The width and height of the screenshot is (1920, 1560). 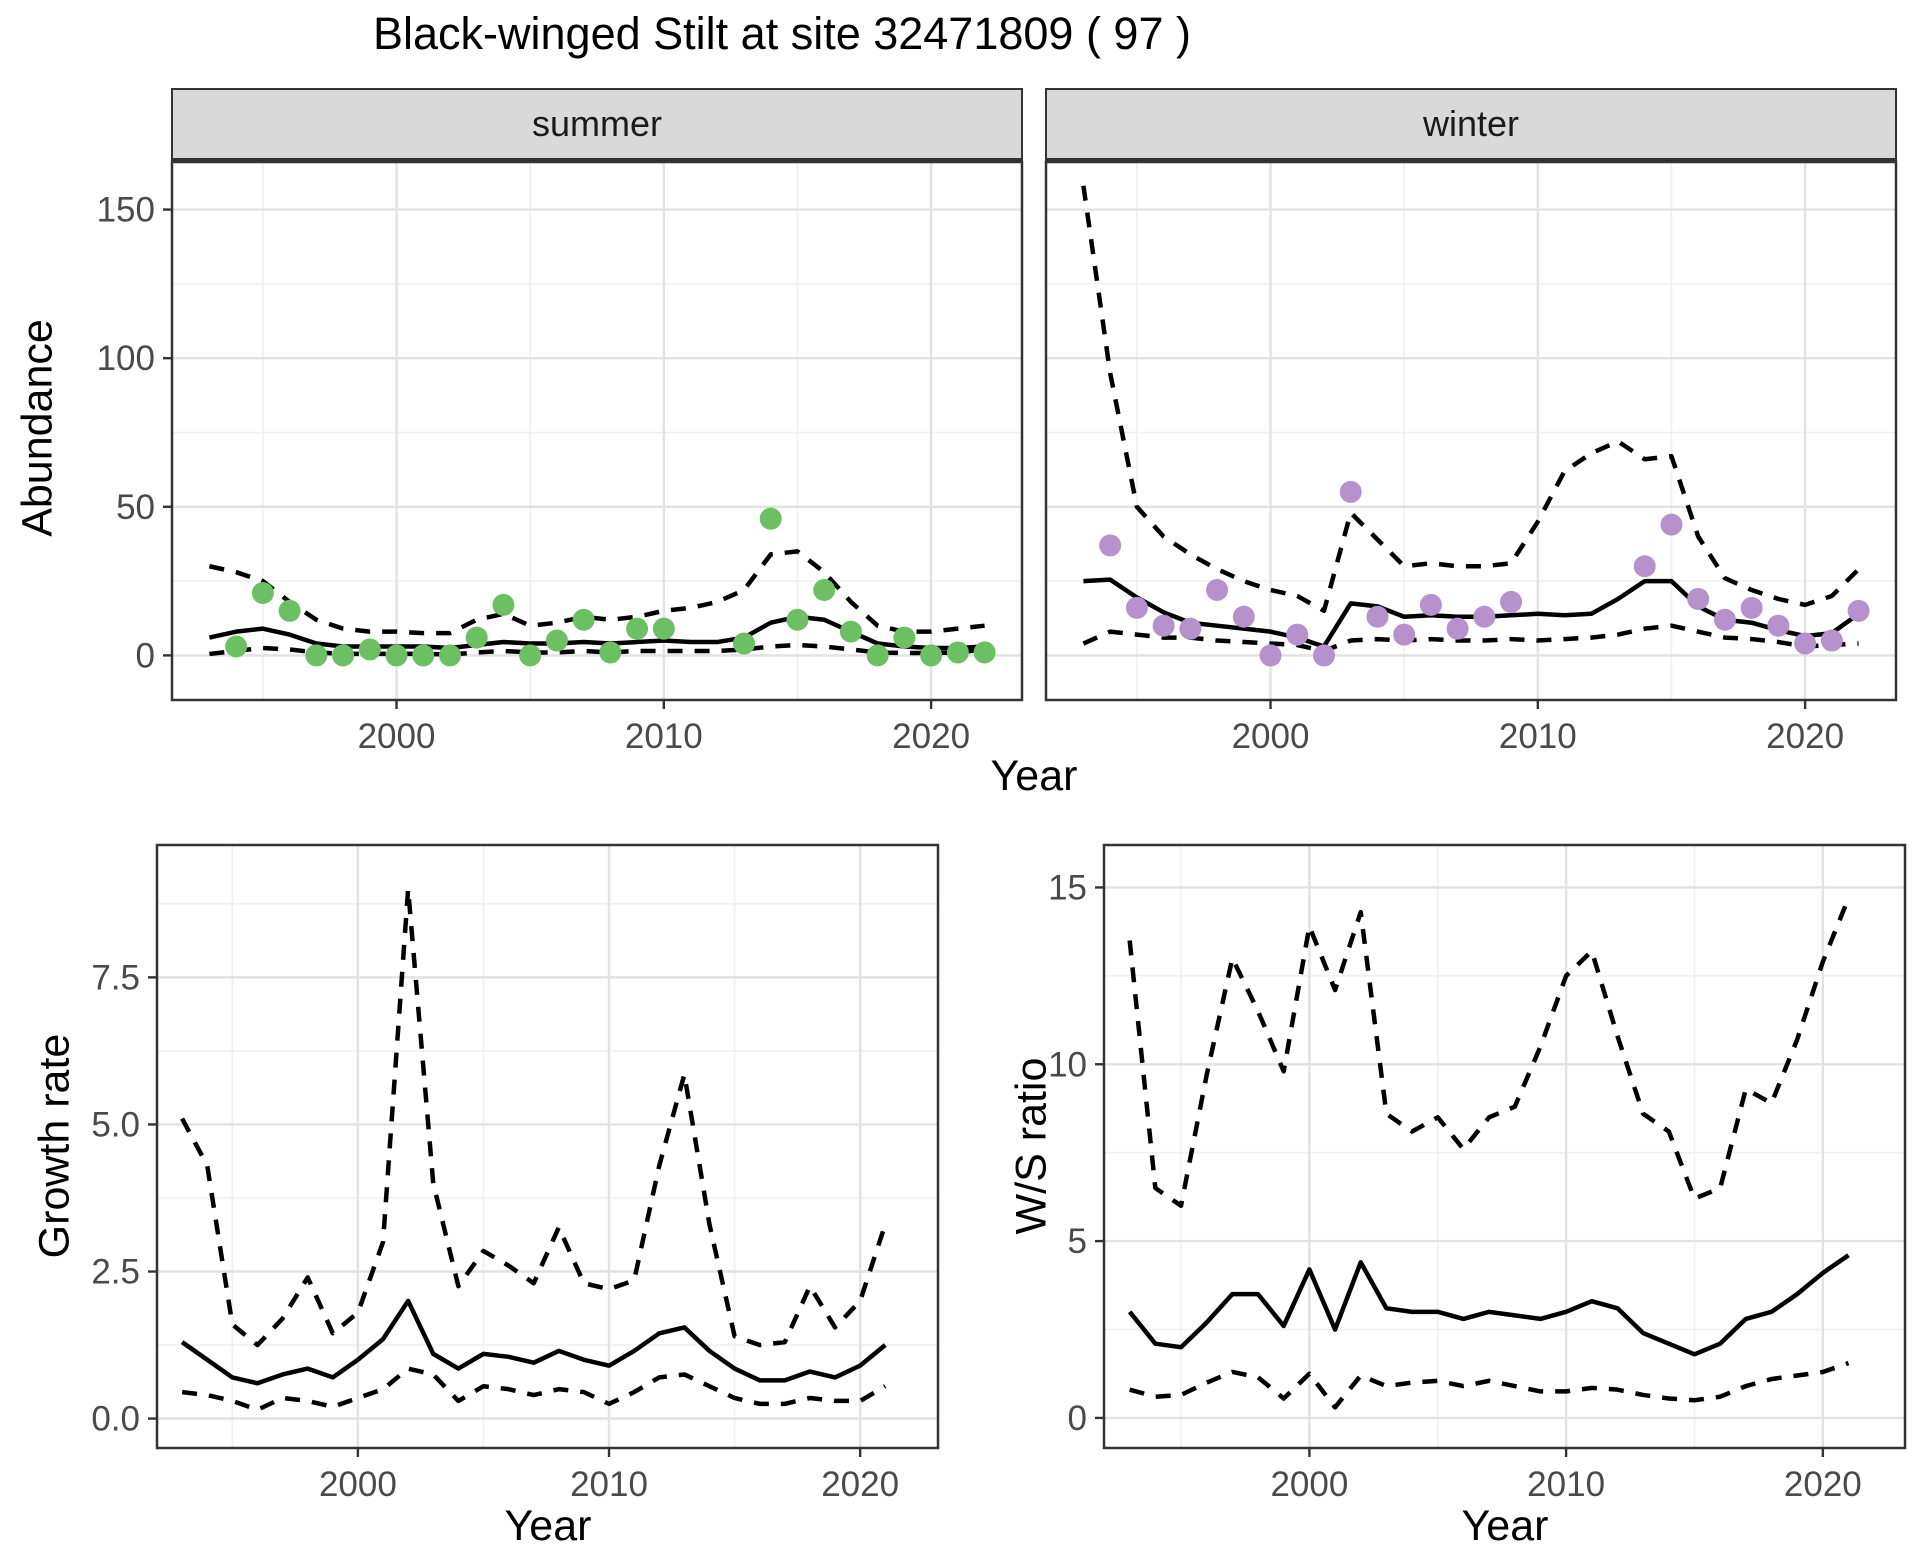 I want to click on y-axis-label-ws-ratio: W/S ratio, so click(x=1031, y=1146).